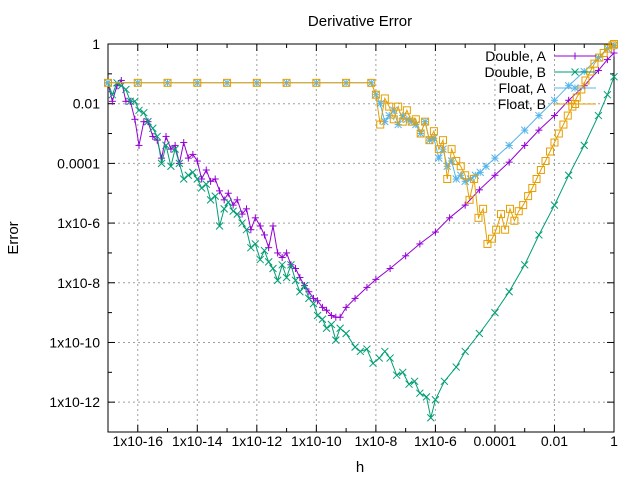 This screenshot has width=640, height=480. What do you see at coordinates (197, 441) in the screenshot?
I see `x-tick-label: 1x10-14` at bounding box center [197, 441].